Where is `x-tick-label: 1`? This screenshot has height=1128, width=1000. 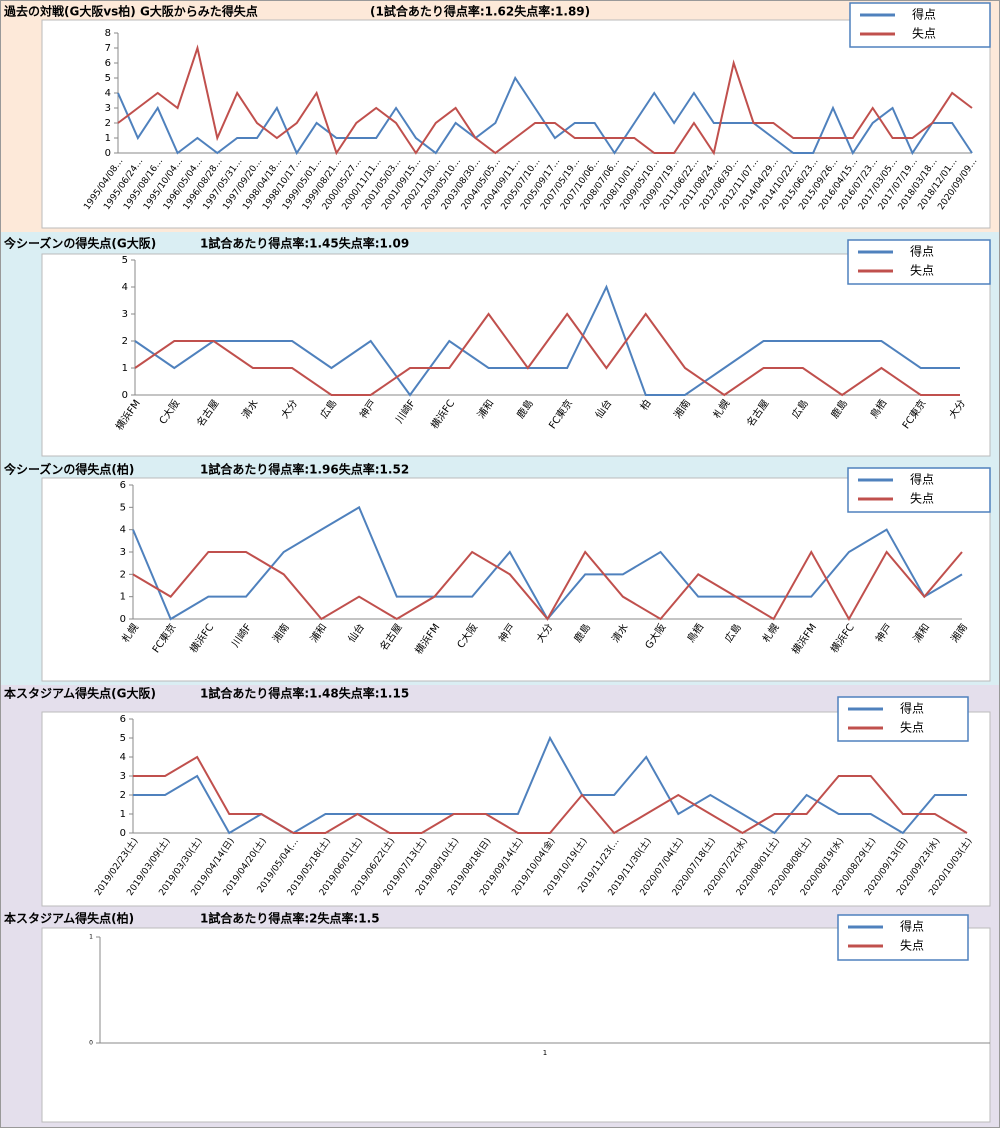
x-tick-label: 1 is located at coordinates (545, 1053).